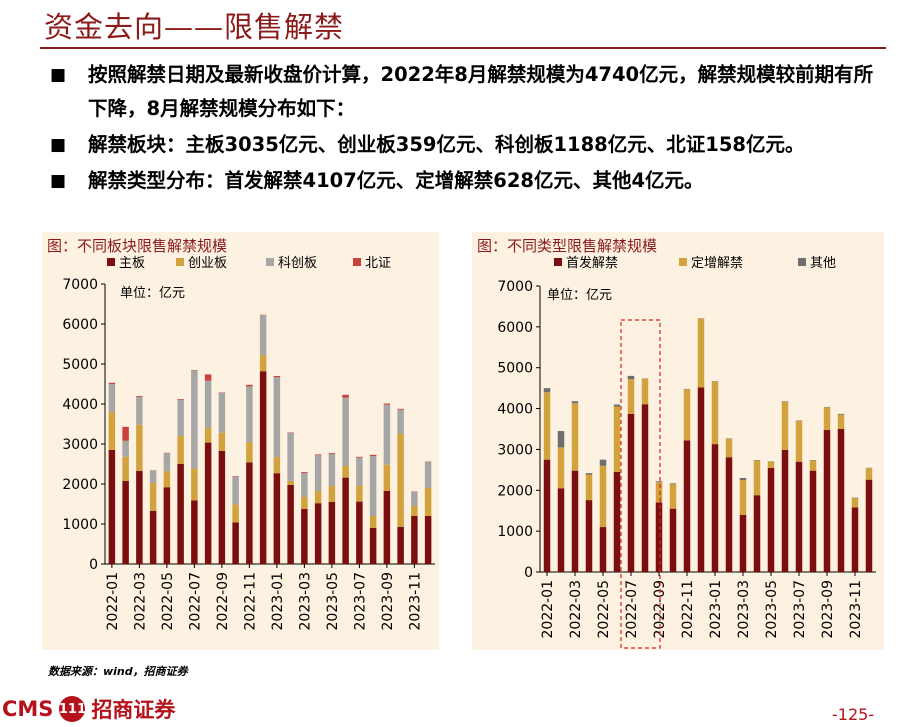 The height and width of the screenshot is (727, 911). Describe the element at coordinates (660, 609) in the screenshot. I see `x-tick-label: 2022-09` at that location.